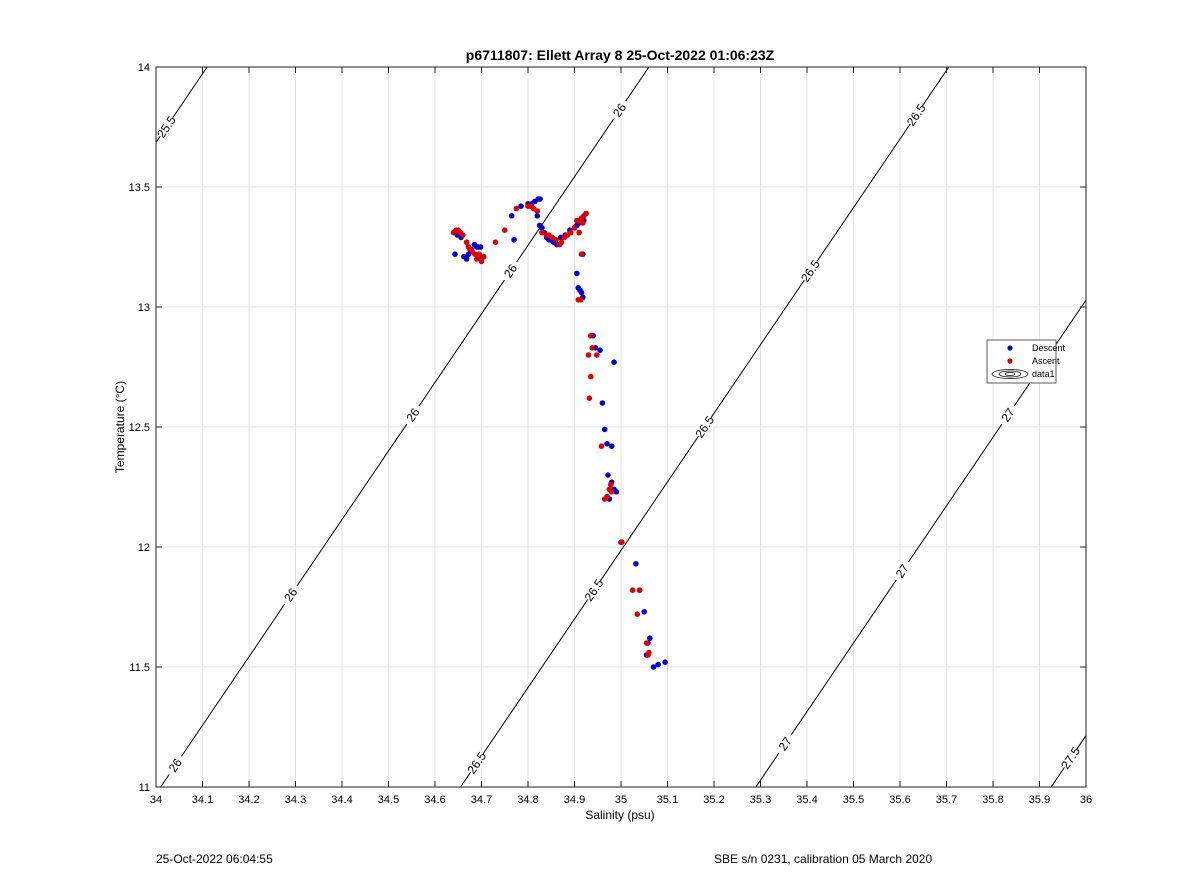  What do you see at coordinates (574, 800) in the screenshot?
I see `x-tick-label: 34.9` at bounding box center [574, 800].